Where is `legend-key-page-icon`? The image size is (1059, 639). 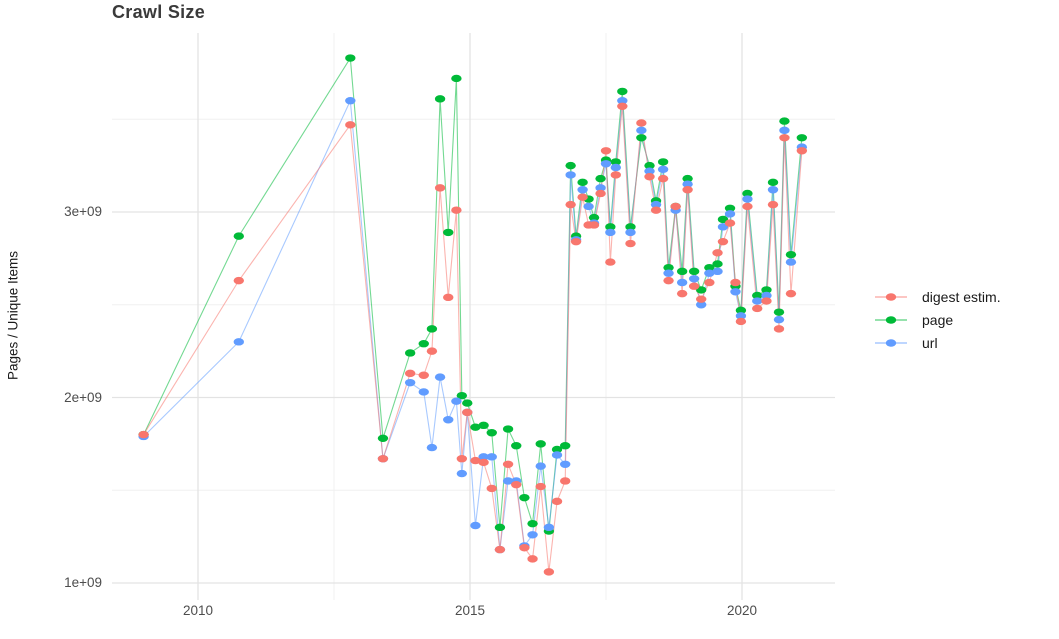 legend-key-page-icon is located at coordinates (891, 320).